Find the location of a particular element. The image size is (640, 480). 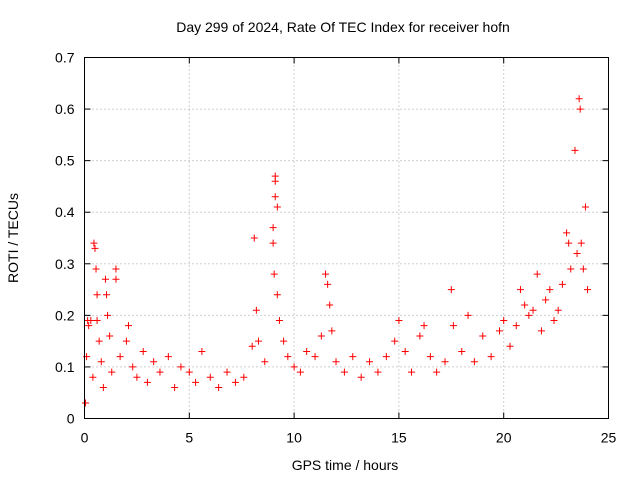

y-tick-label: 0.7 is located at coordinates (65, 58).